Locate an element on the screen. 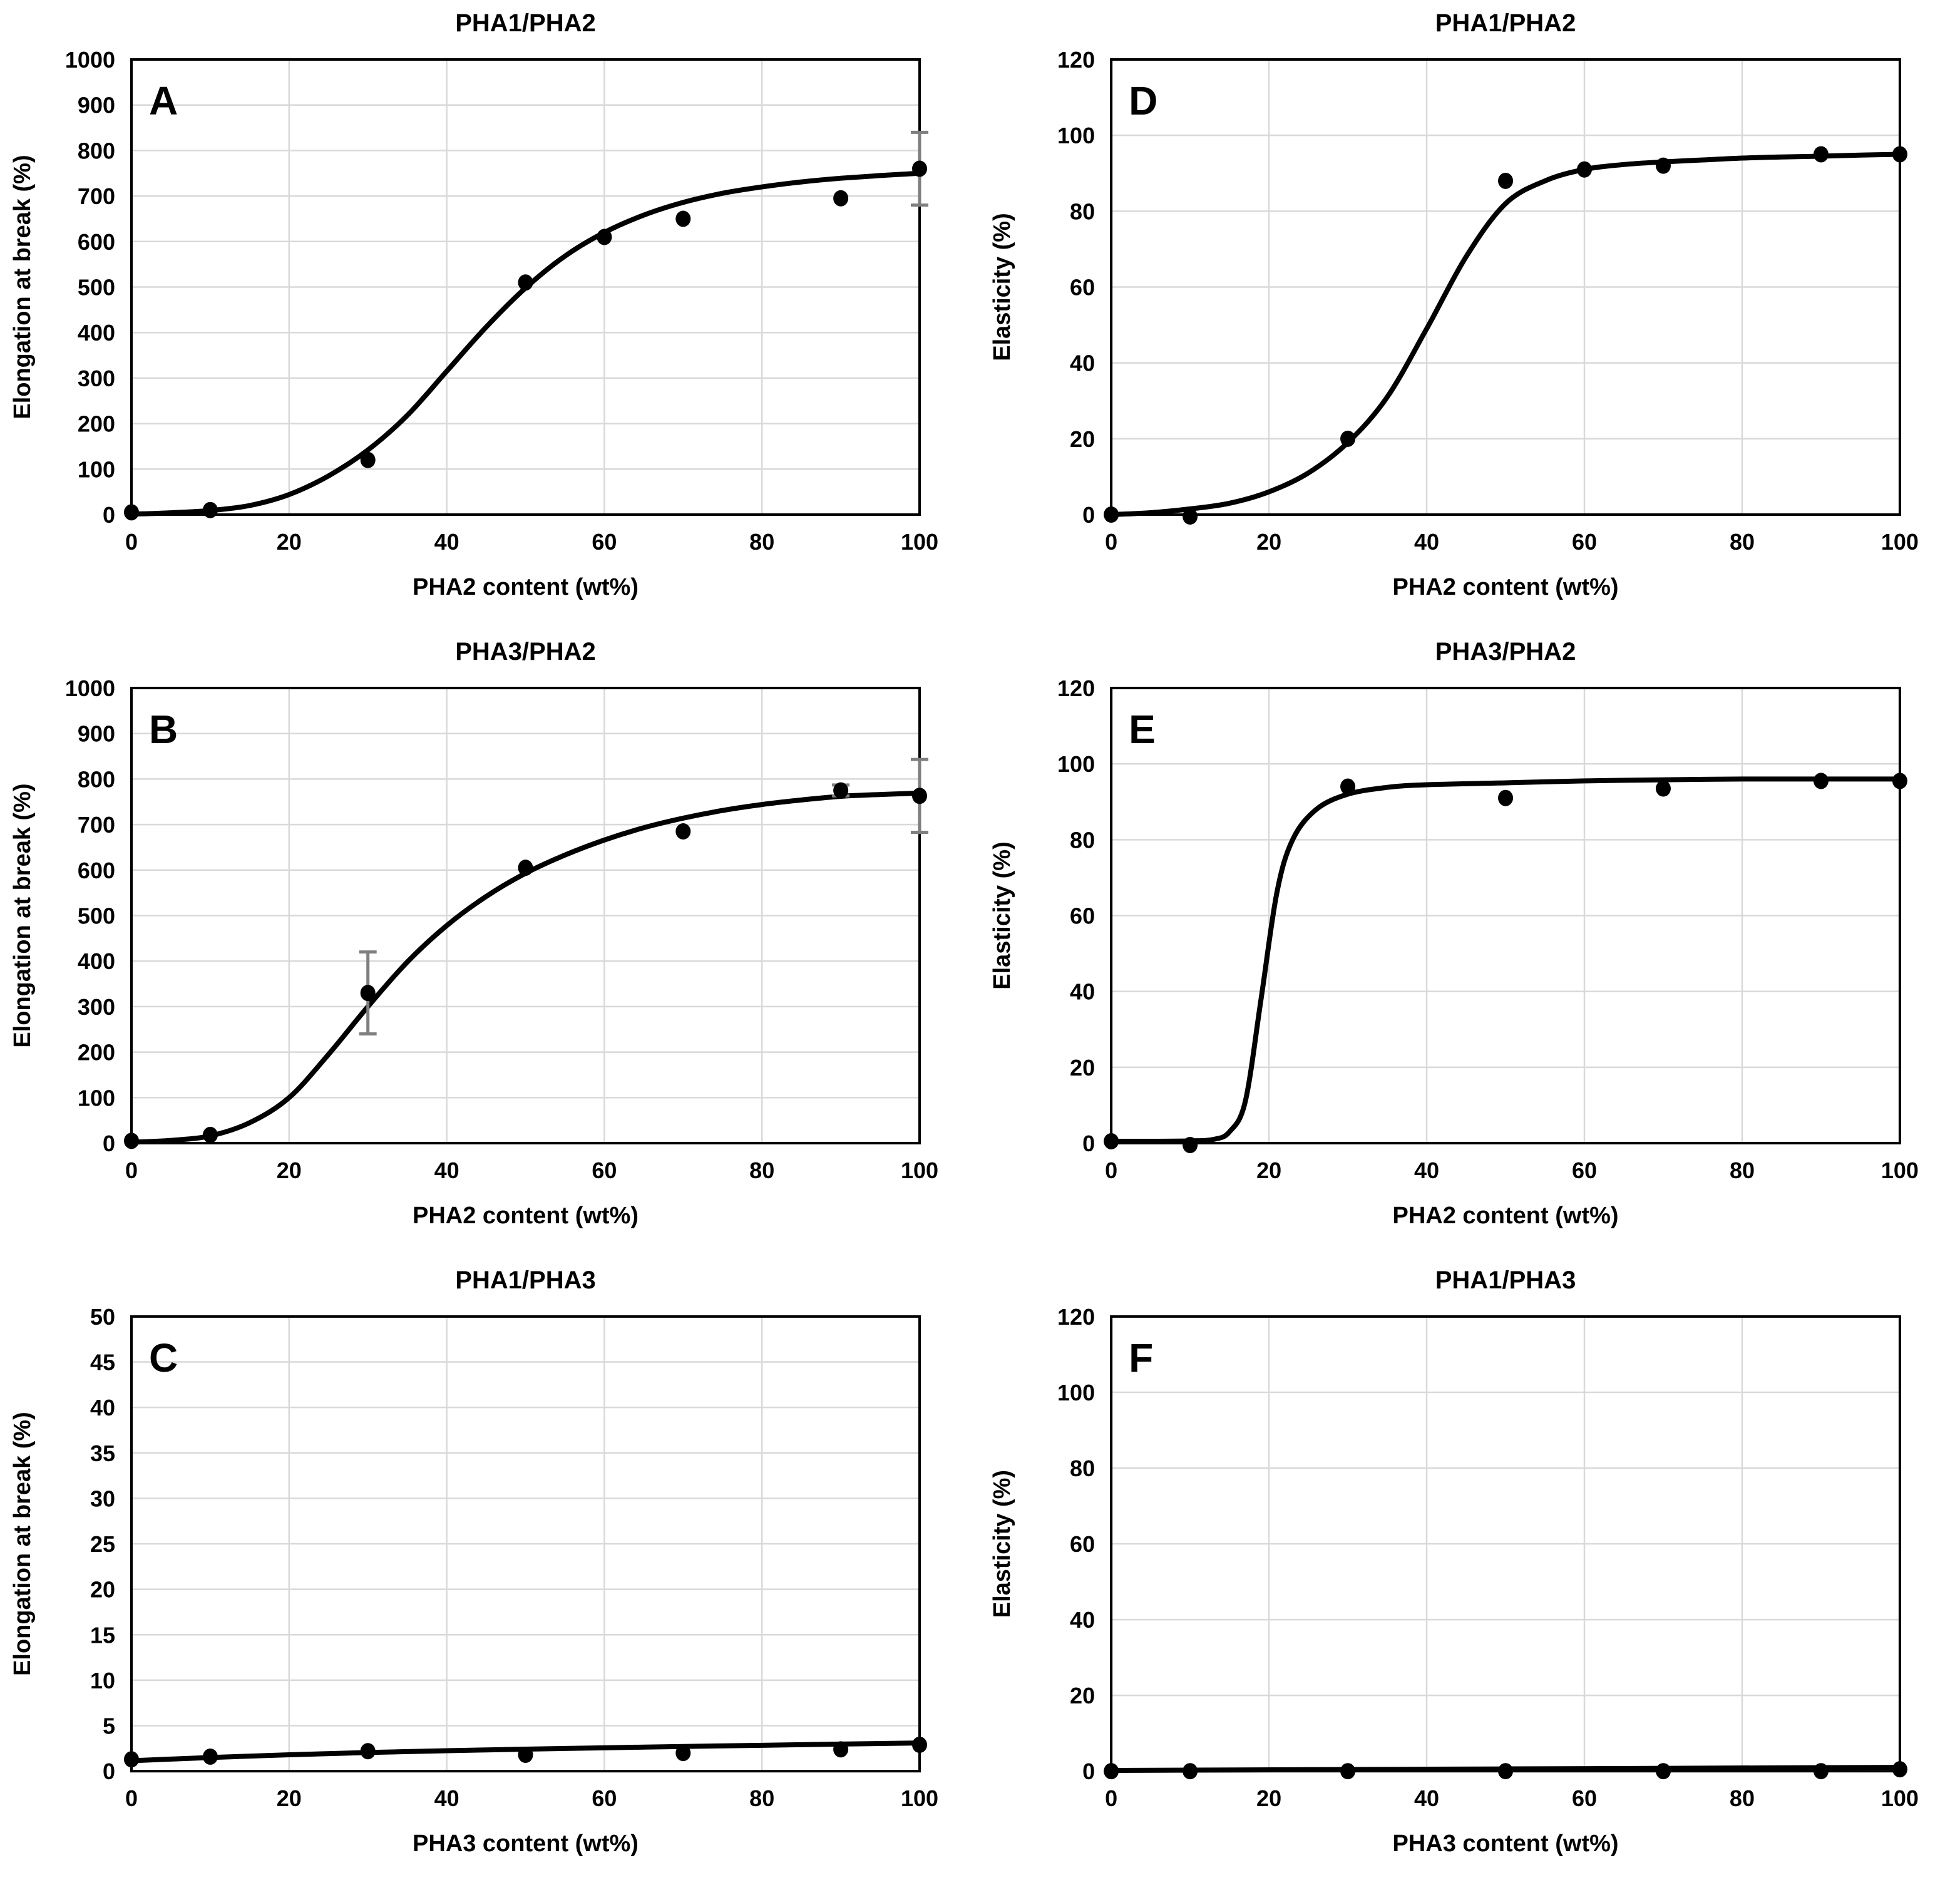 This screenshot has height=1885, width=1960. x-axis-label: PHA3 content (wt%) is located at coordinates (1505, 1844).